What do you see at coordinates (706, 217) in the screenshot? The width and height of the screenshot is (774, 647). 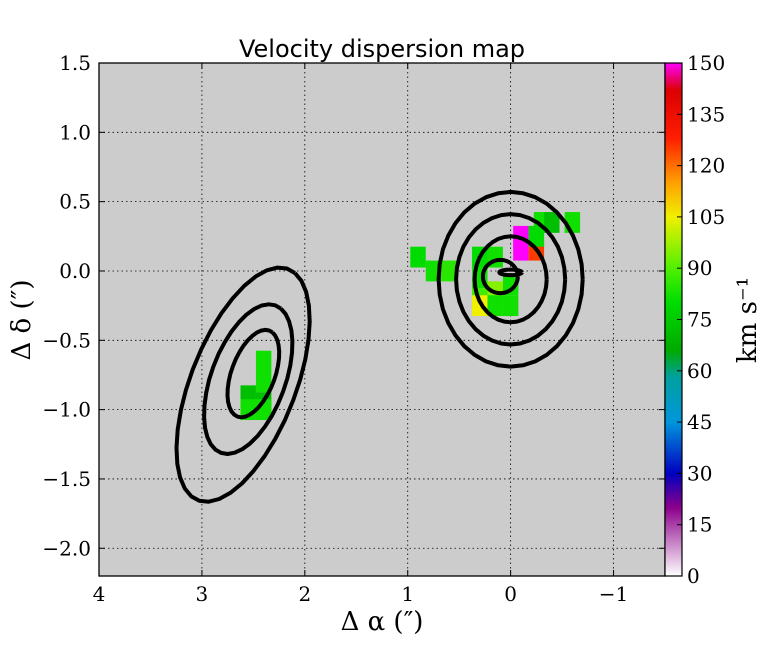 I see `colorbar-tick-label: 105` at bounding box center [706, 217].